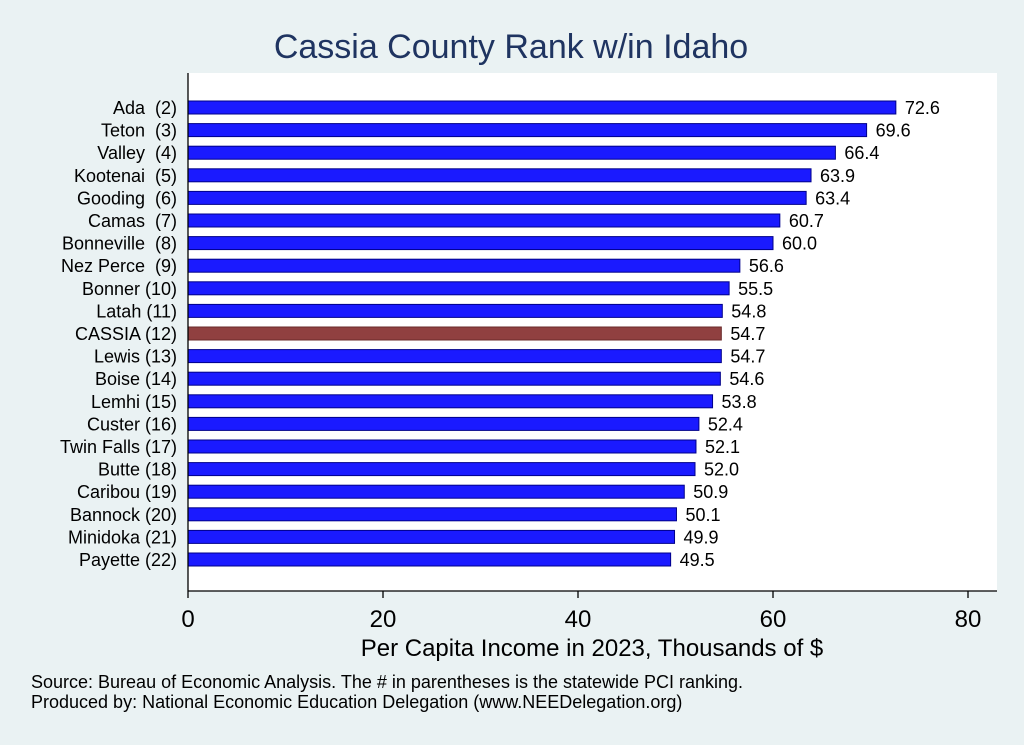 This screenshot has height=745, width=1024. What do you see at coordinates (697, 560) in the screenshot?
I see `value-label: 49.5` at bounding box center [697, 560].